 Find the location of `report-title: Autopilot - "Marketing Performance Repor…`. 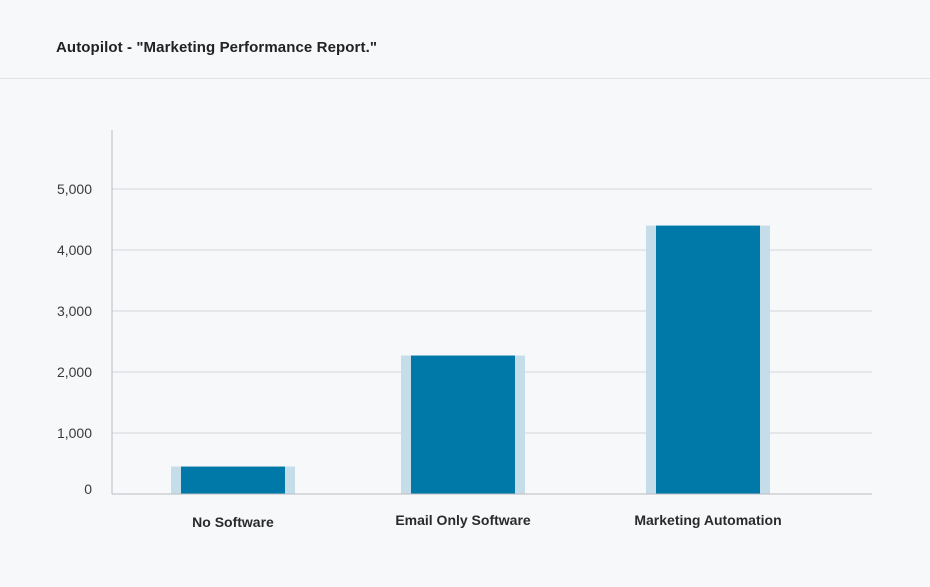

report-title: Autopilot - "Marketing Performance Repor… is located at coordinates (217, 47).